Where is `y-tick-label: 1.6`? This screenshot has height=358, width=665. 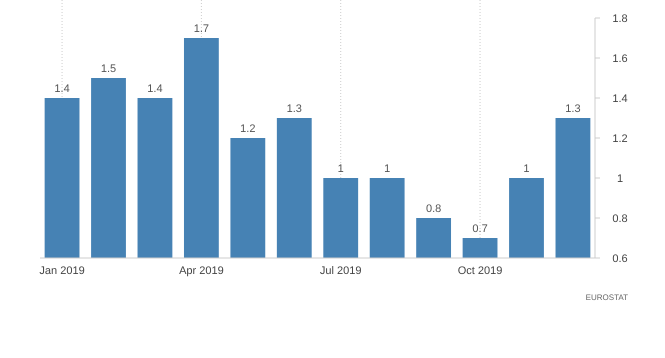
y-tick-label: 1.6 is located at coordinates (620, 59).